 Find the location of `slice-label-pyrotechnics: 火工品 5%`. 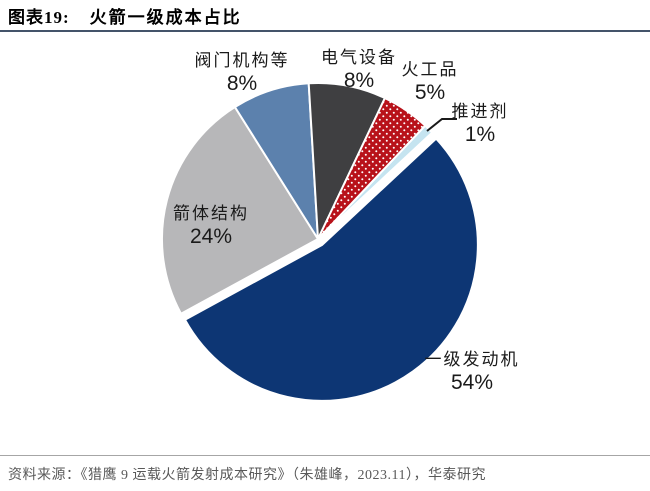

slice-label-pyrotechnics: 火工品 5% is located at coordinates (430, 82).